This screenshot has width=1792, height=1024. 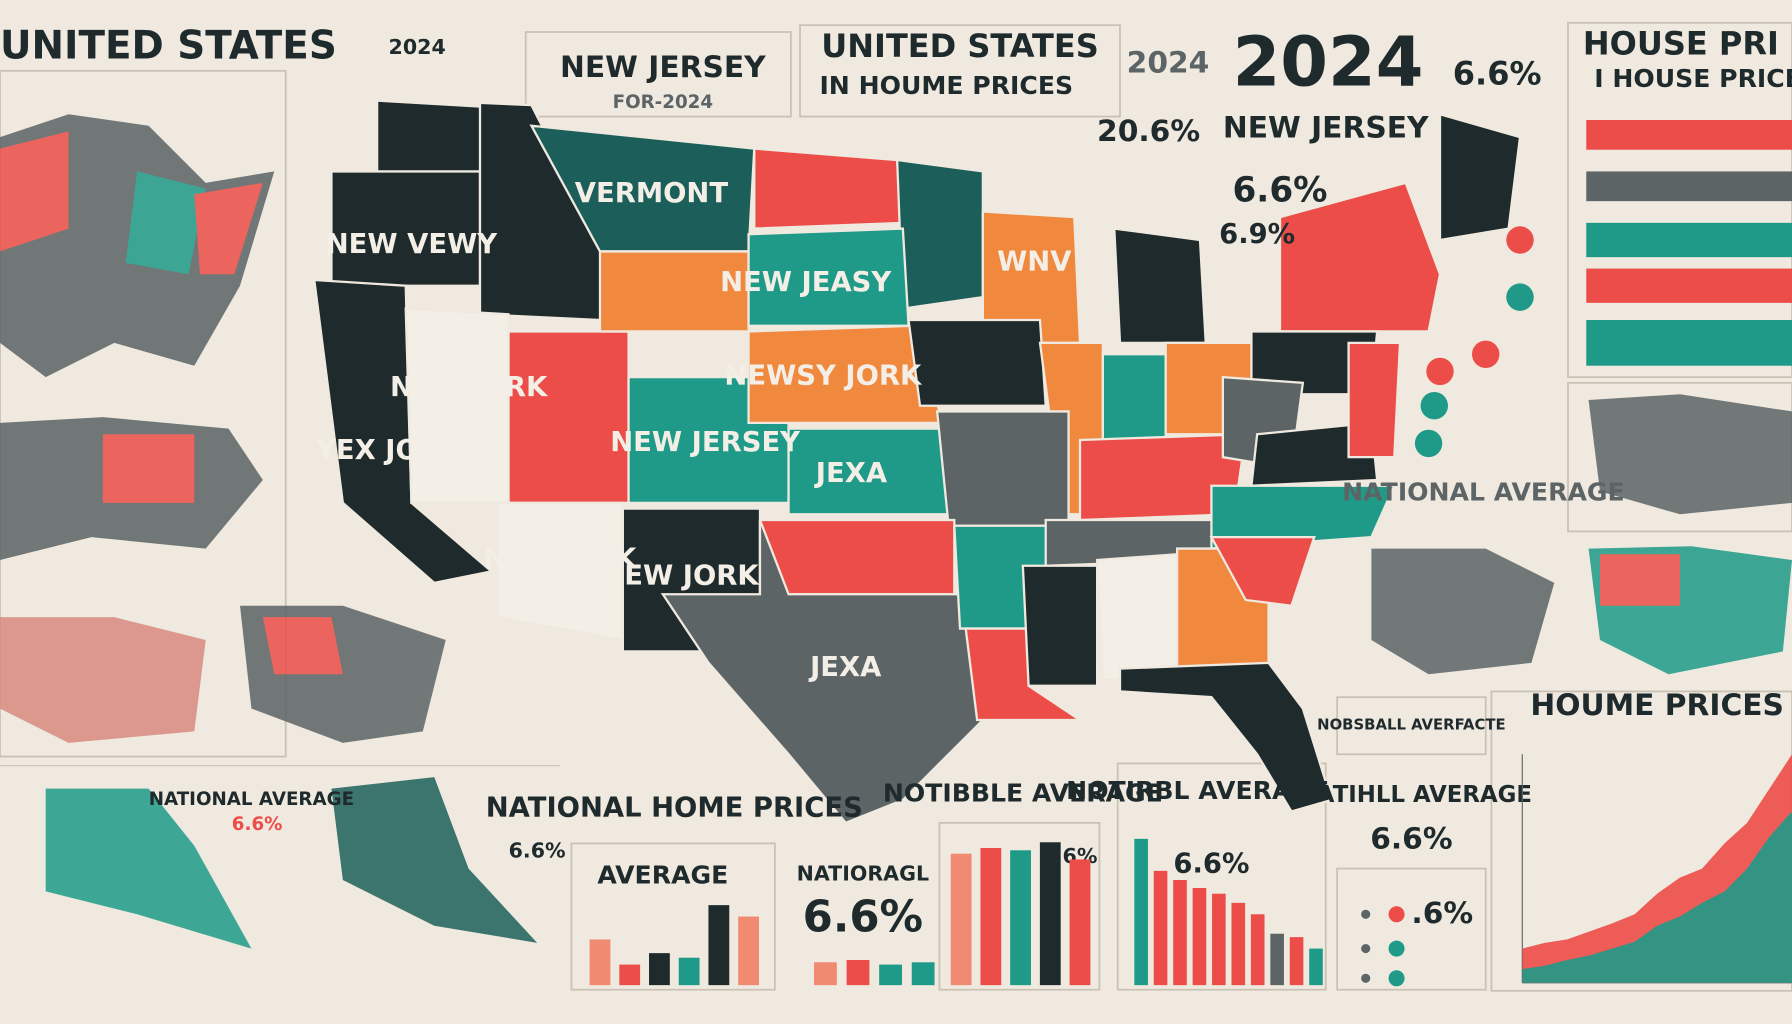 What do you see at coordinates (251, 799) in the screenshot?
I see `left-title: NATIONAL AVERAGE` at bounding box center [251, 799].